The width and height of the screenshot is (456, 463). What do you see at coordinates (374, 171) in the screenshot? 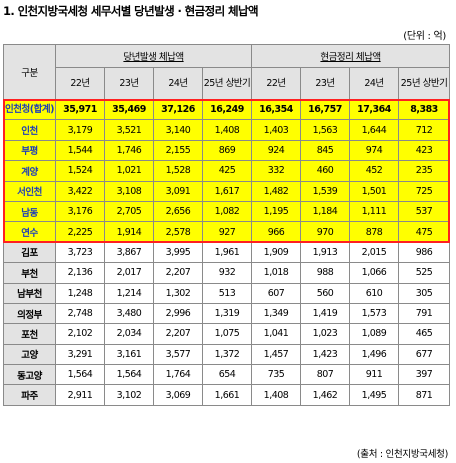
I see `cell-cash: 452` at bounding box center [374, 171].